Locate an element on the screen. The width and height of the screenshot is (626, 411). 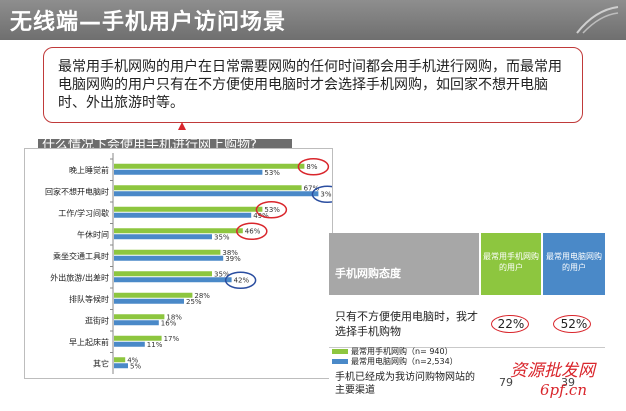
table-cell-mobile: 79 is located at coordinates (506, 382).